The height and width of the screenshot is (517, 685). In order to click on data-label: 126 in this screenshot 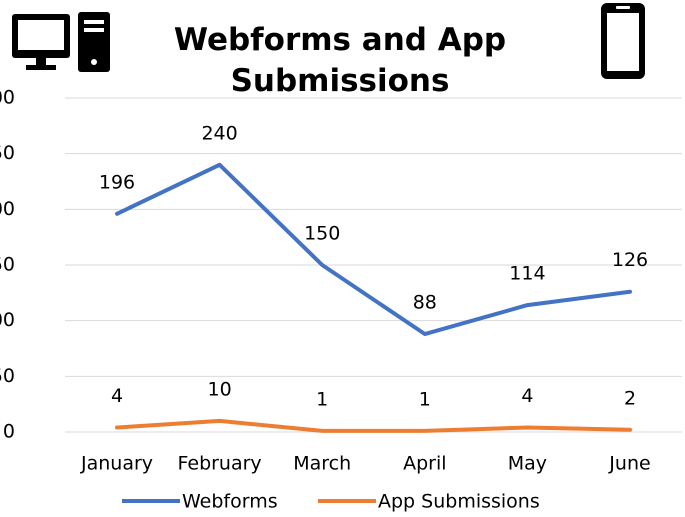, I will do `click(630, 260)`.